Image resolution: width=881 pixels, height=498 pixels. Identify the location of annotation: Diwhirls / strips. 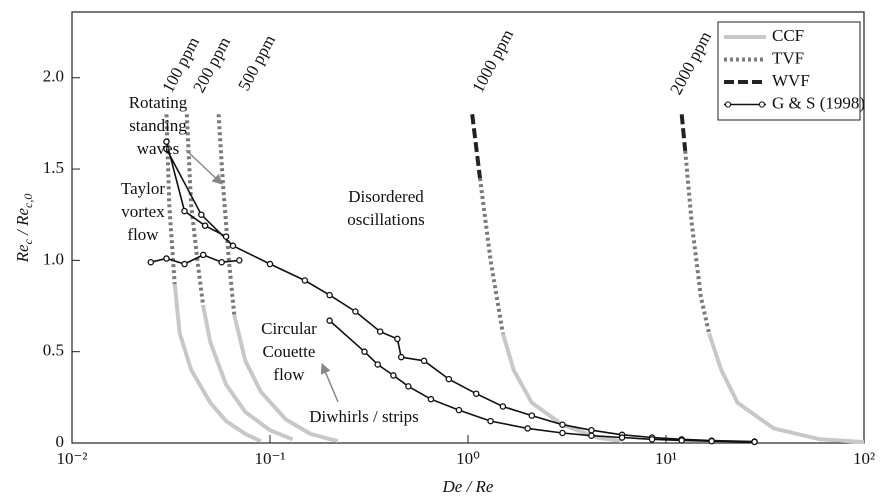
(364, 416).